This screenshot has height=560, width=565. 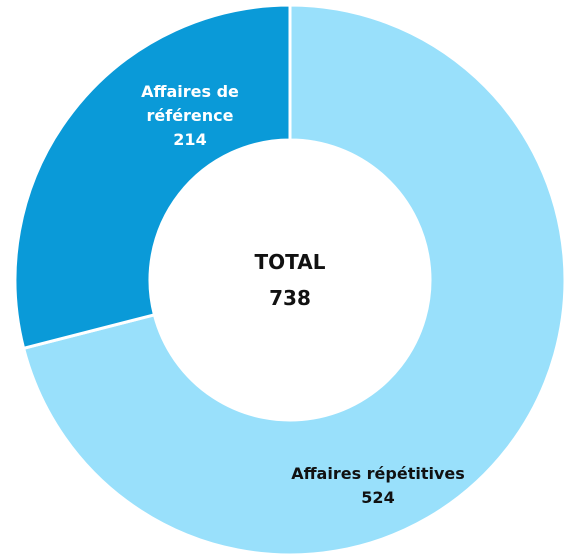 I want to click on slice-value: 214, so click(x=190, y=139).